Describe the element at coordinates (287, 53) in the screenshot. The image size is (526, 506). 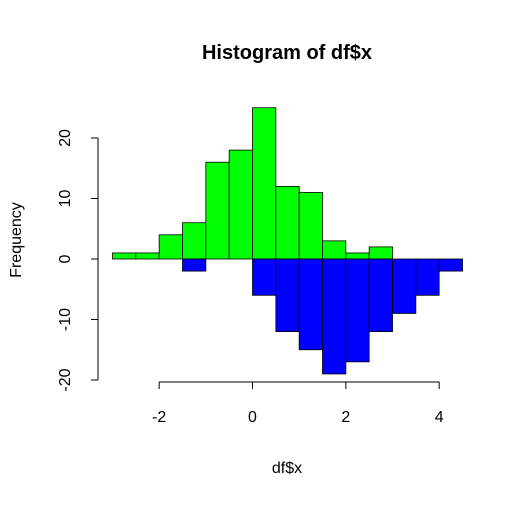
I see `chart-title: Histogram of df$x` at that location.